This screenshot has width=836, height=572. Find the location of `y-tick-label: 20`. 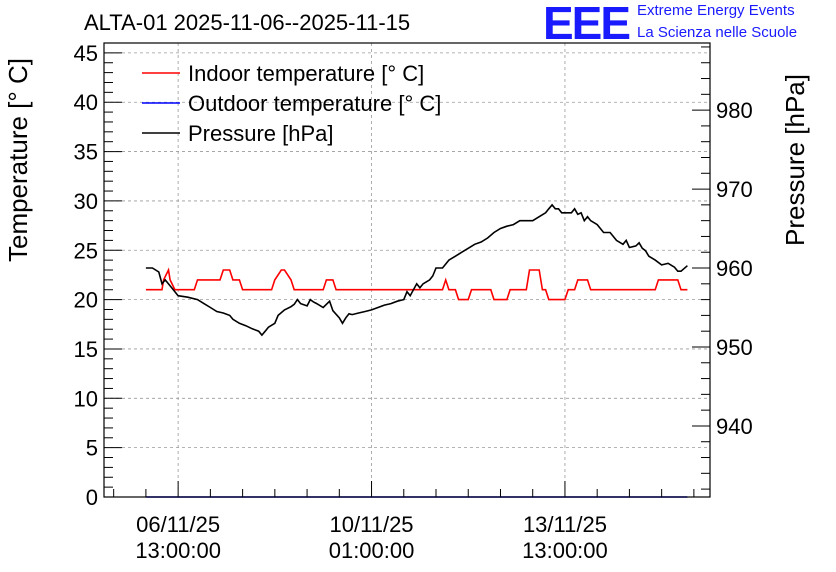

y-tick-label: 20 is located at coordinates (86, 300).